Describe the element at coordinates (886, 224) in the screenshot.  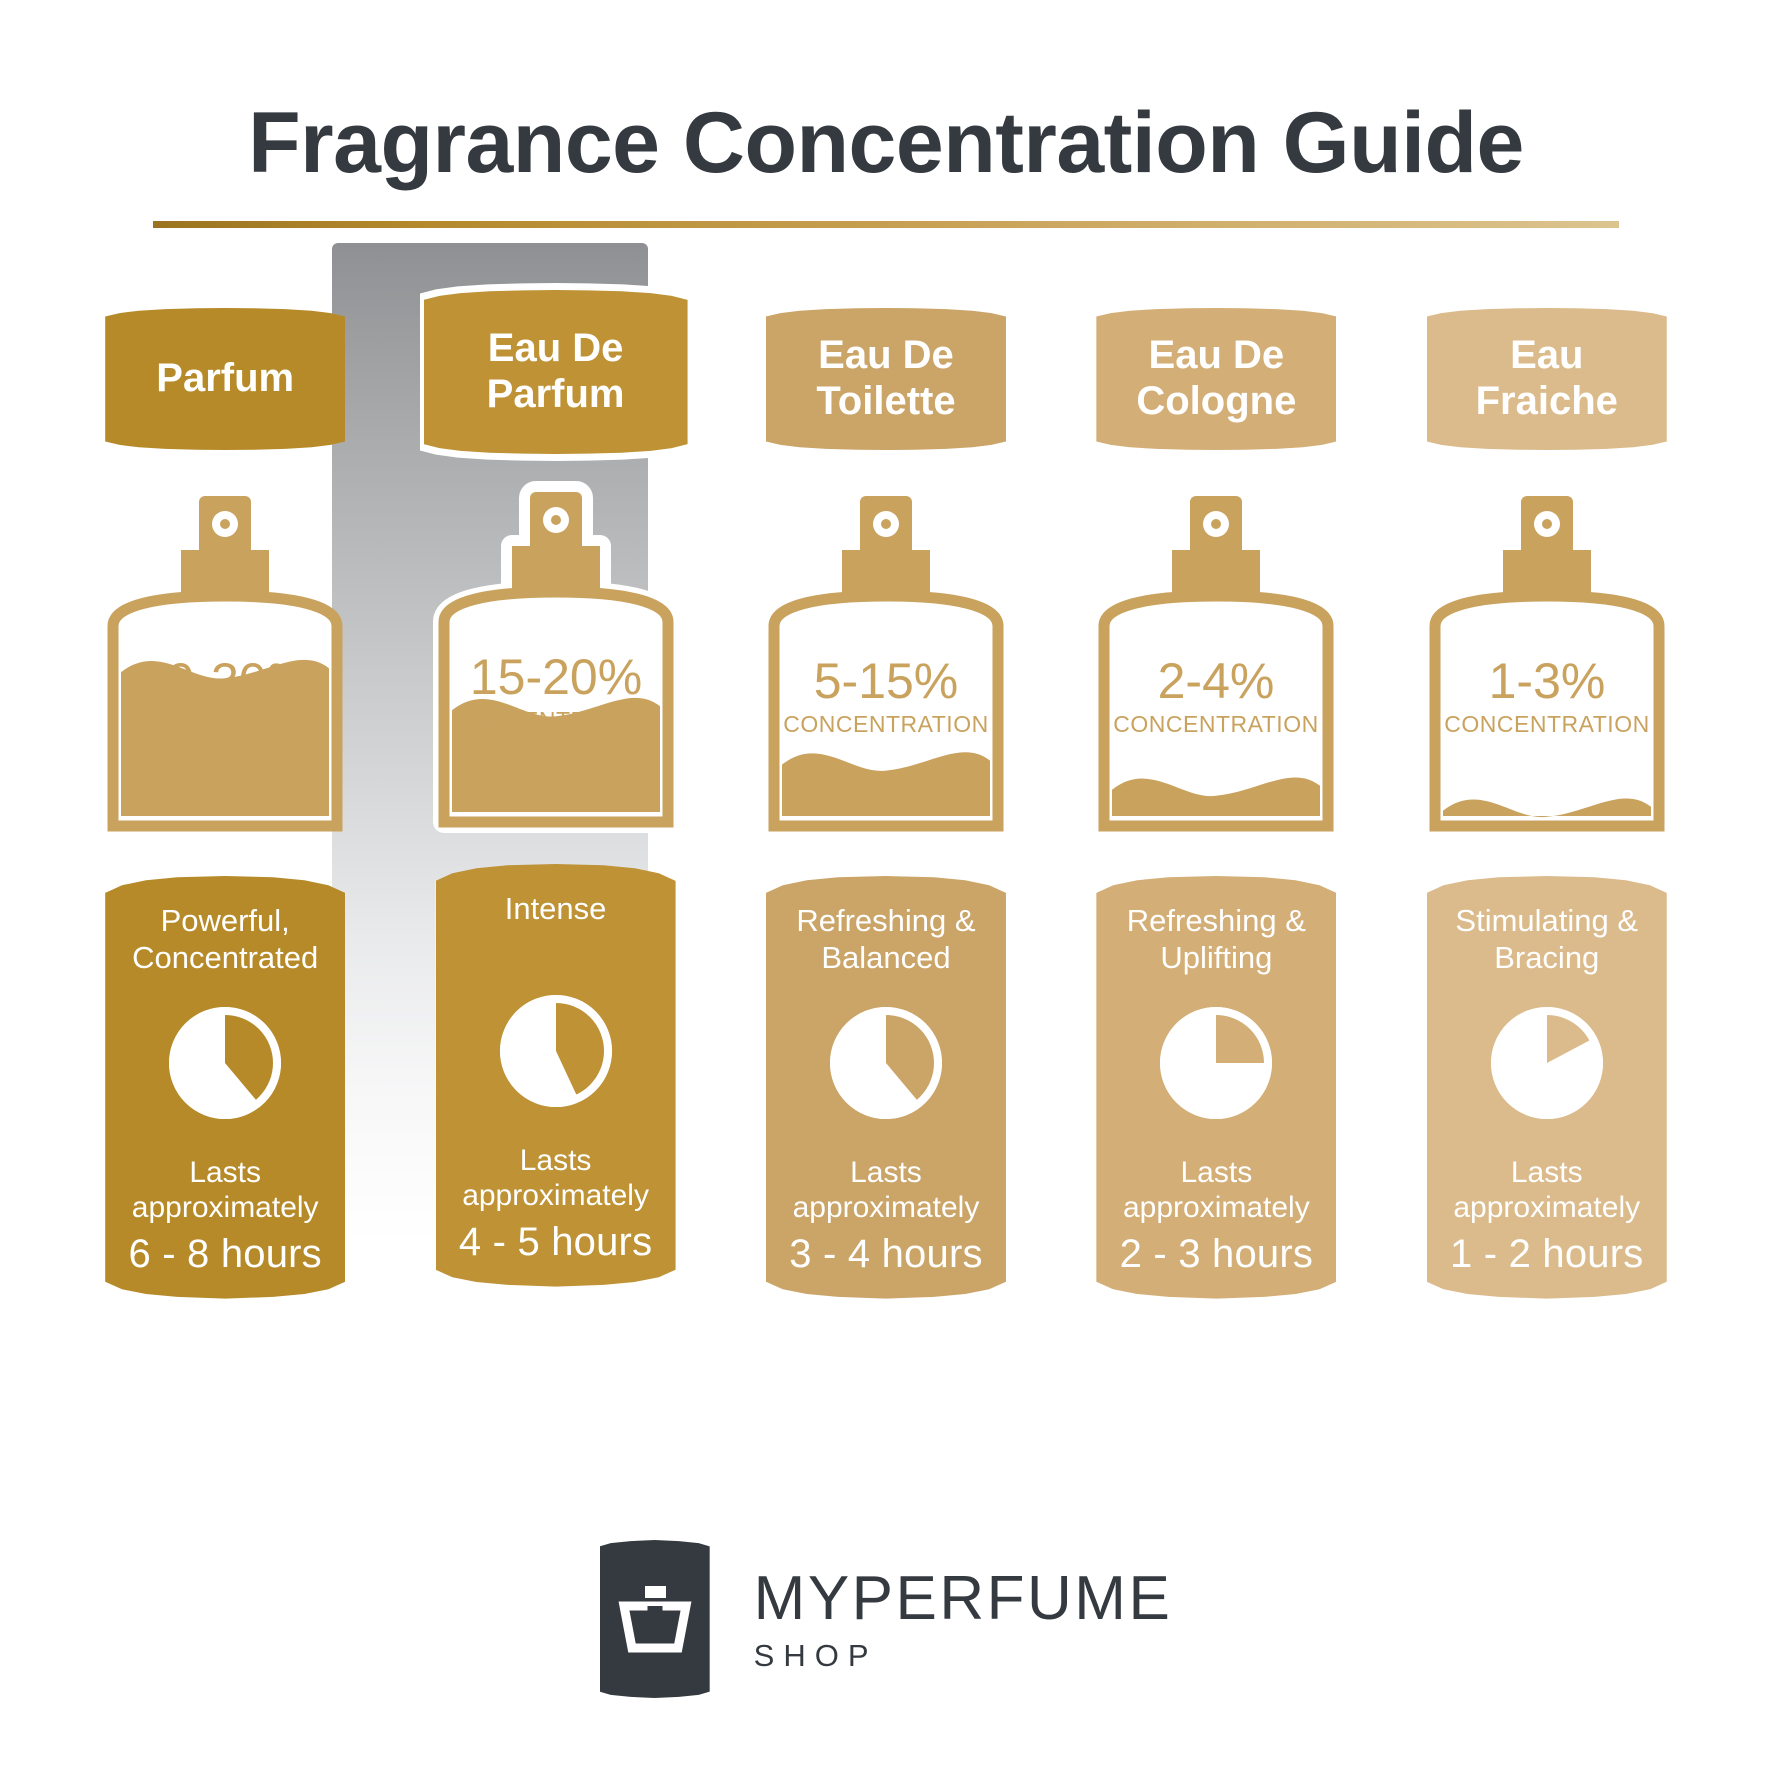
I see `title-underline-rule` at that location.